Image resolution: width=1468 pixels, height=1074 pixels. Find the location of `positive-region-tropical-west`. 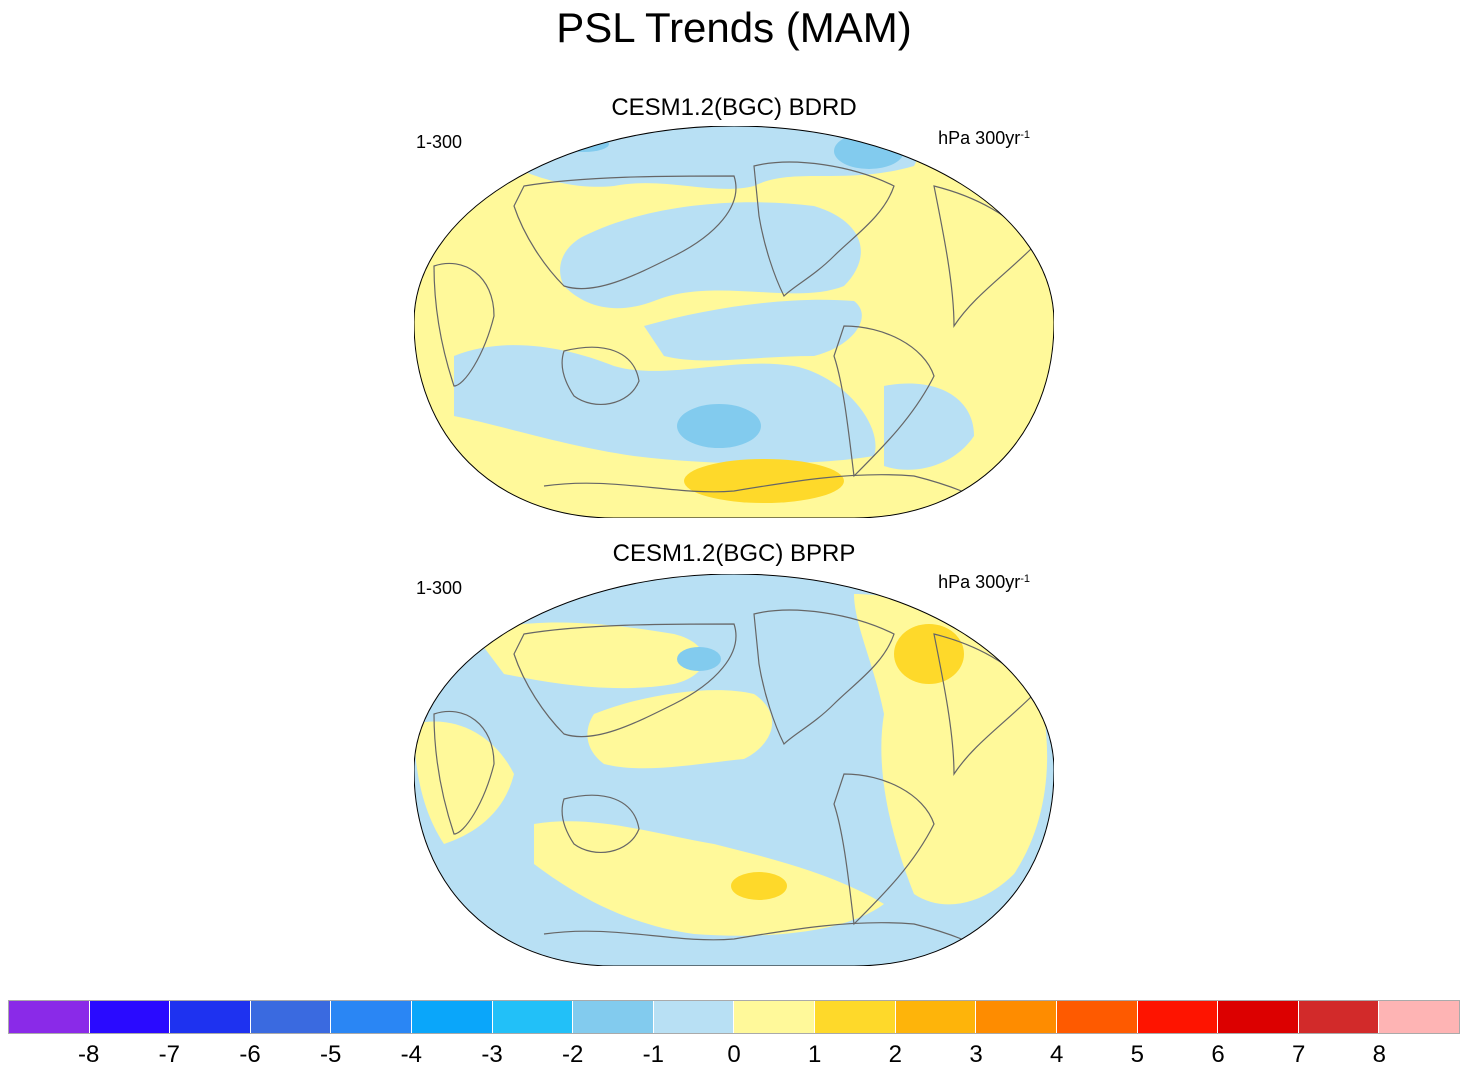

positive-region-tropical-west is located at coordinates (464, 782).